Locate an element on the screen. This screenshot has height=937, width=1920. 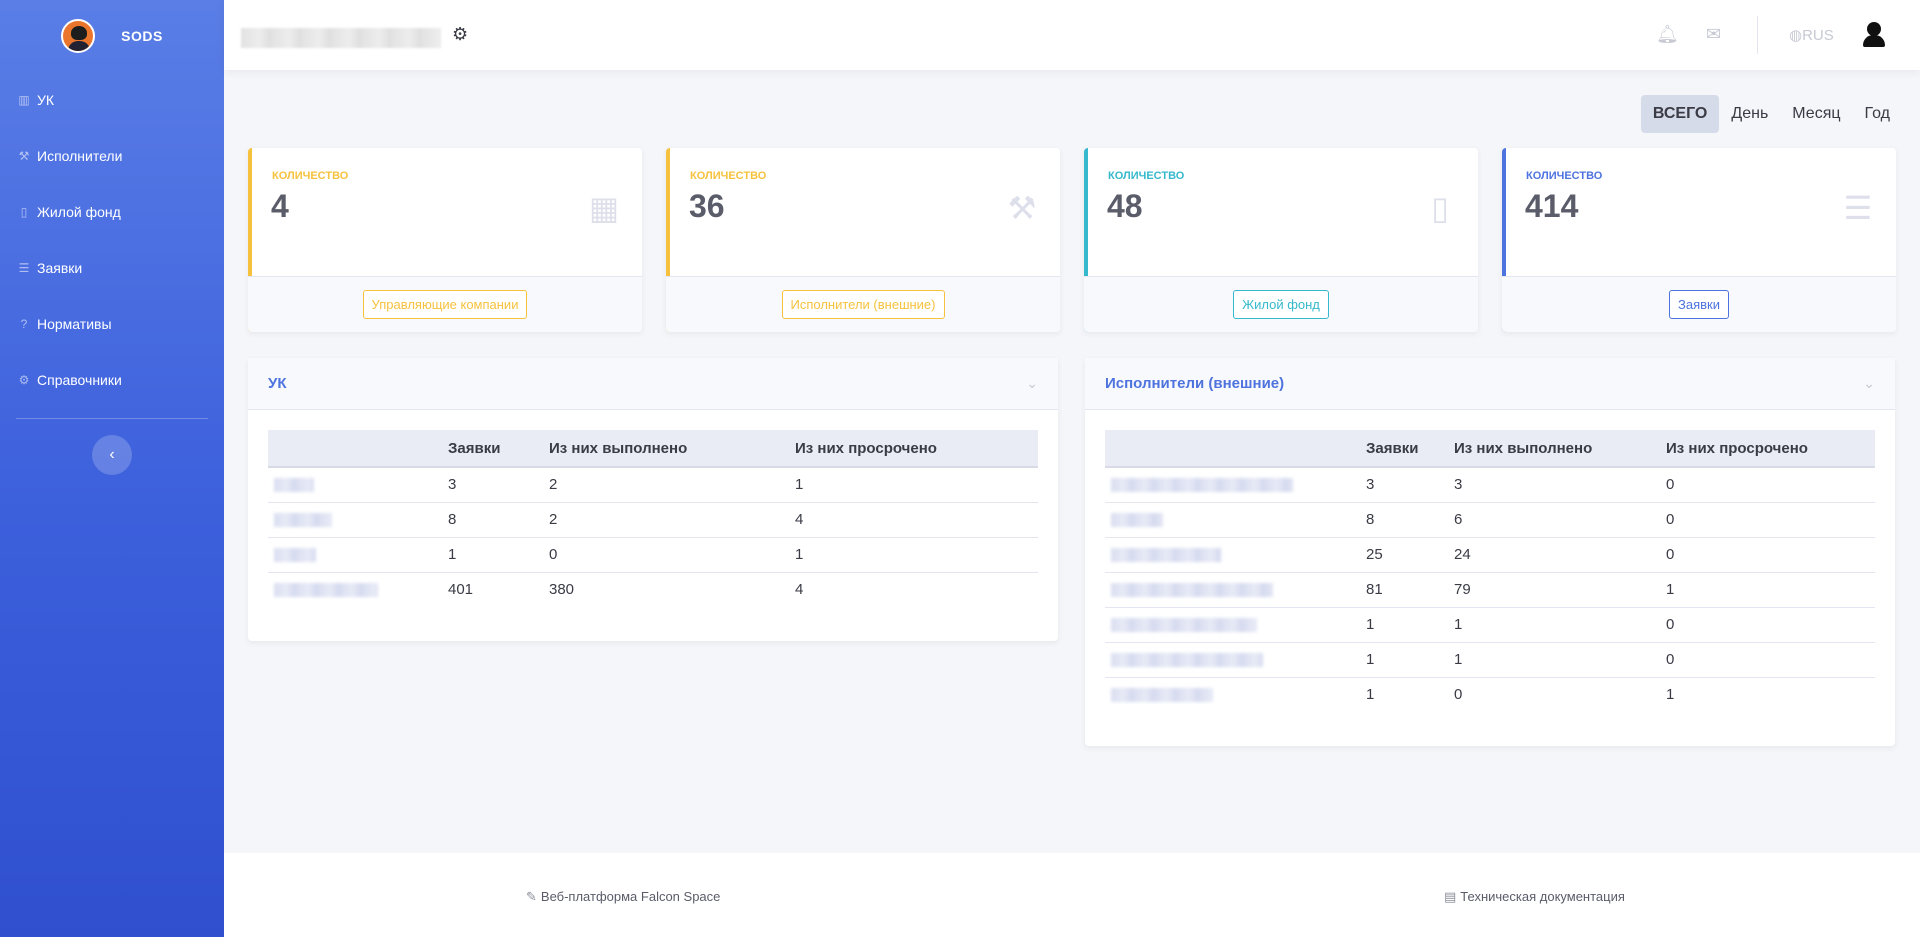
falcon-space-link: ✎ Веб-платформа Falcon Space is located at coordinates (623, 897).